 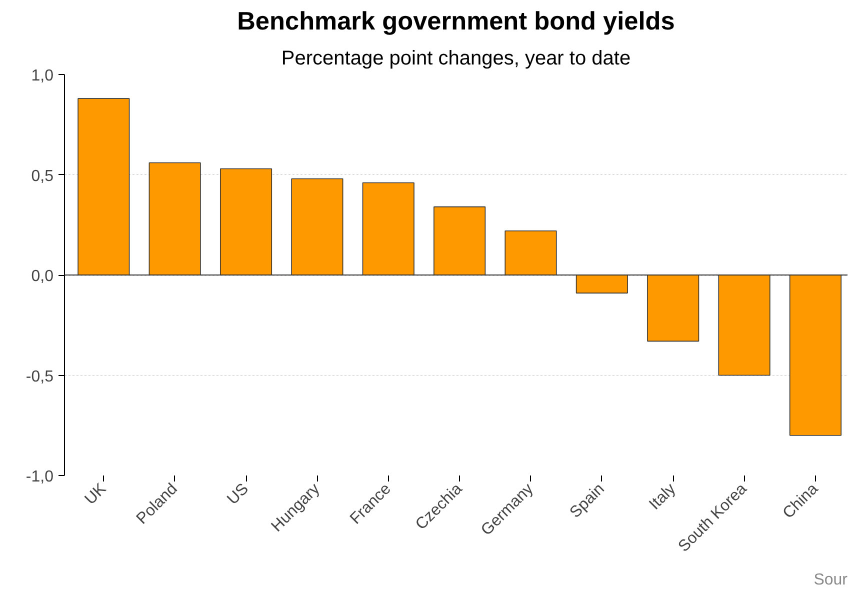 What do you see at coordinates (238, 494) in the screenshot?
I see `x-tick-label: US` at bounding box center [238, 494].